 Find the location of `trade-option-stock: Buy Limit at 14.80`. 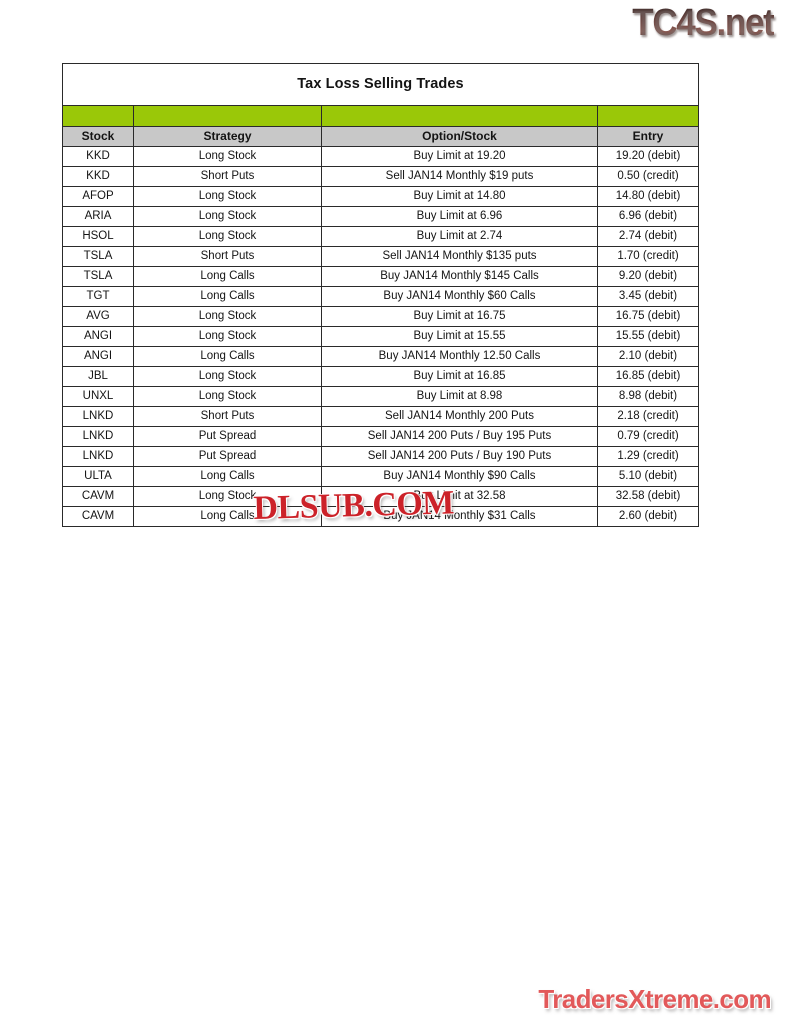

trade-option-stock: Buy Limit at 14.80 is located at coordinates (459, 196).